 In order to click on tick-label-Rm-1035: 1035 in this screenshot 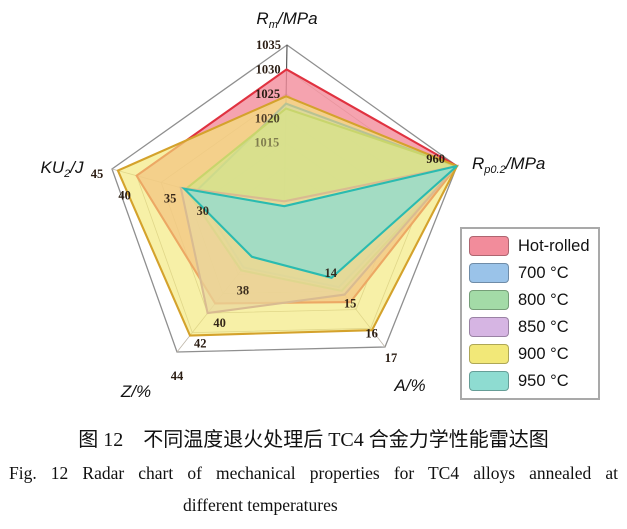, I will do `click(268, 45)`.